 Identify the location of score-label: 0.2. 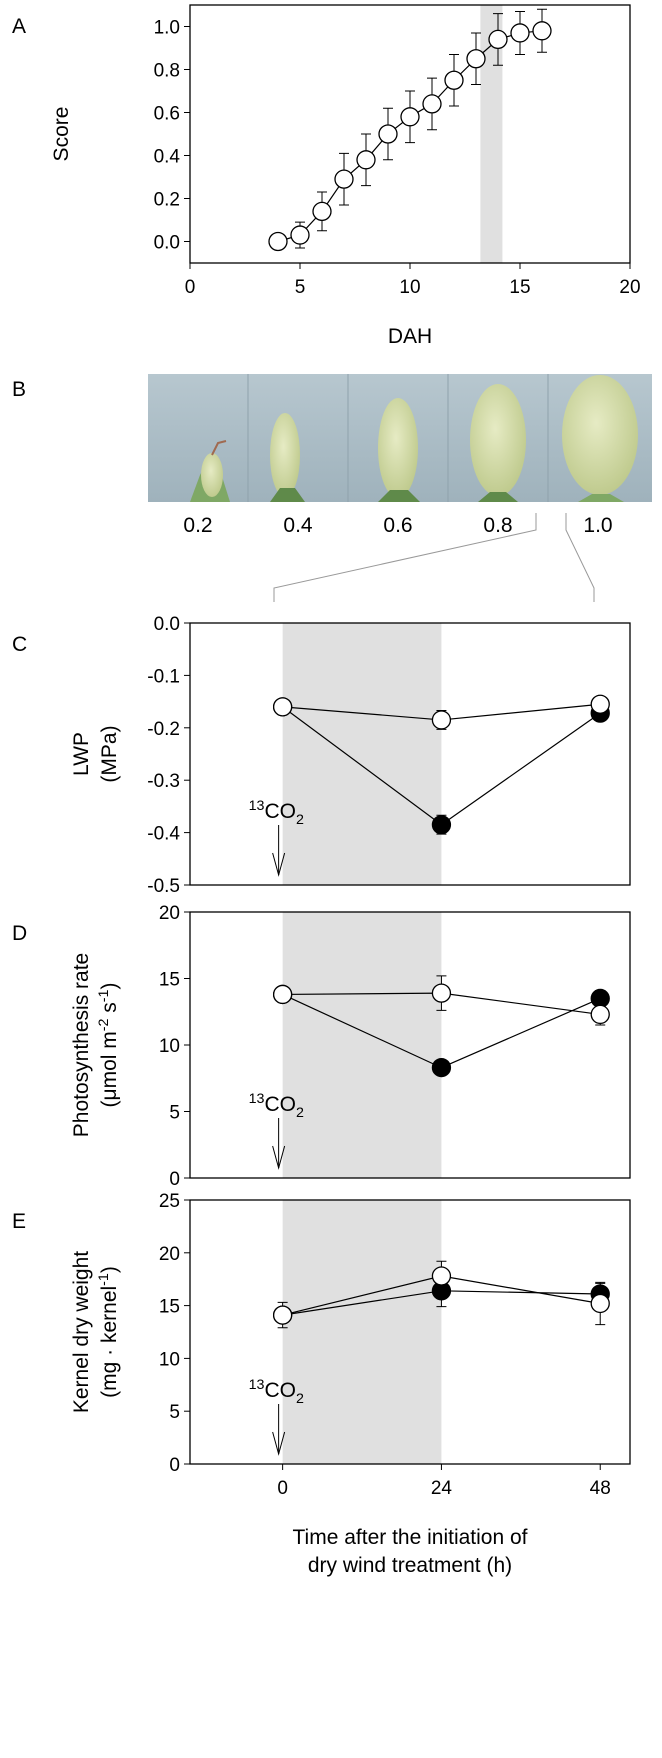
(197, 525).